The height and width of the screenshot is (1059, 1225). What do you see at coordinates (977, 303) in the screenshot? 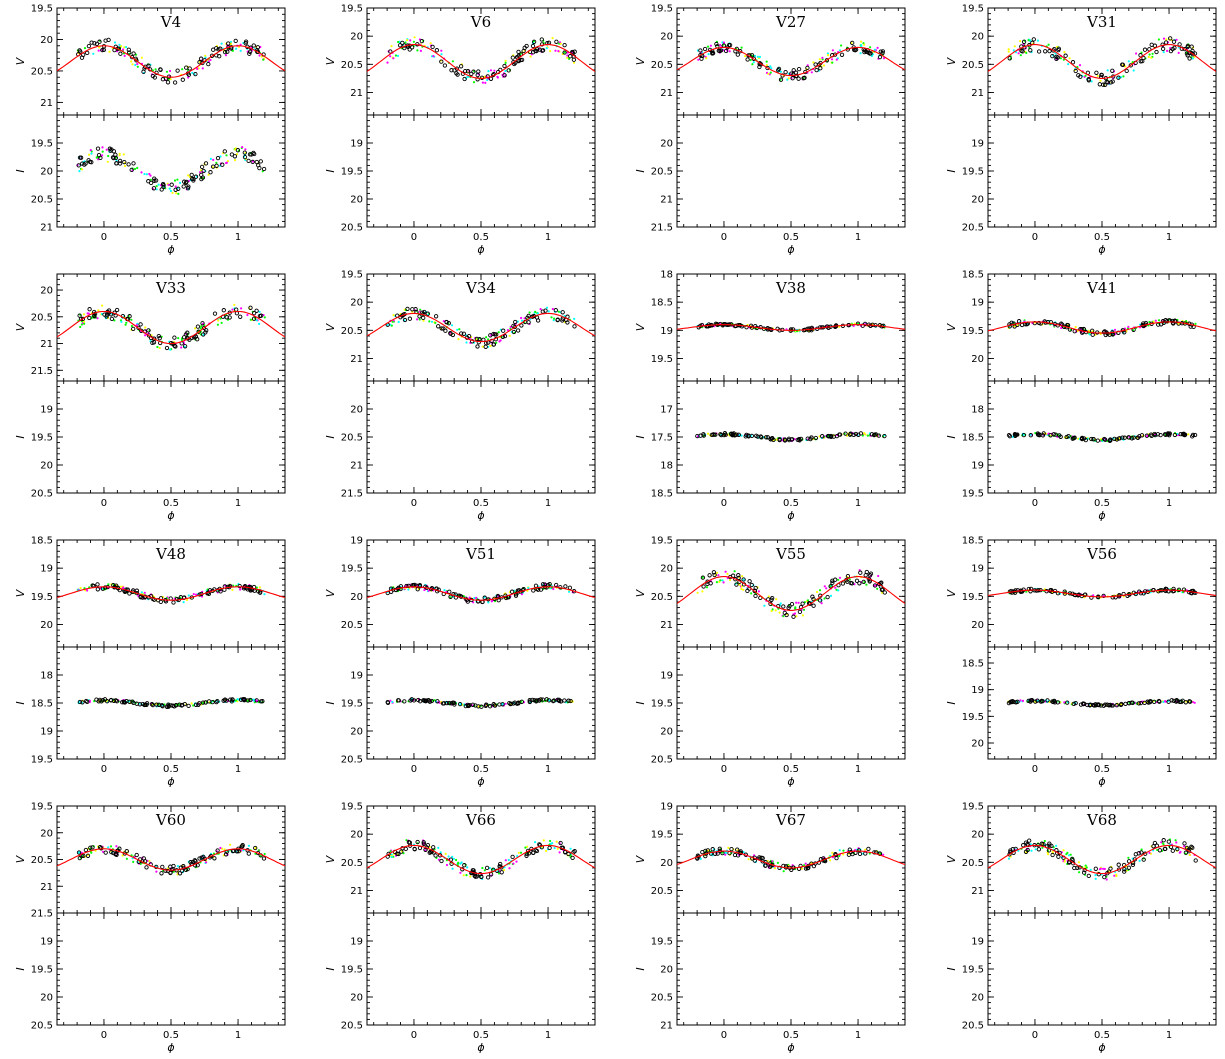
I see `y-tick-label: 19` at bounding box center [977, 303].